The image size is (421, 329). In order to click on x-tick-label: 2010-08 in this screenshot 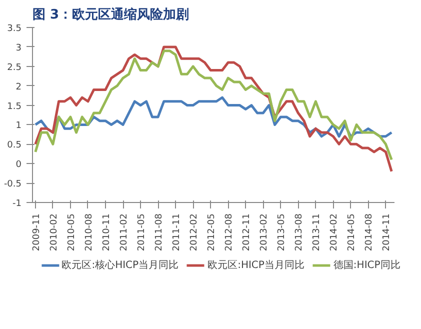, I will do `click(89, 232)`.